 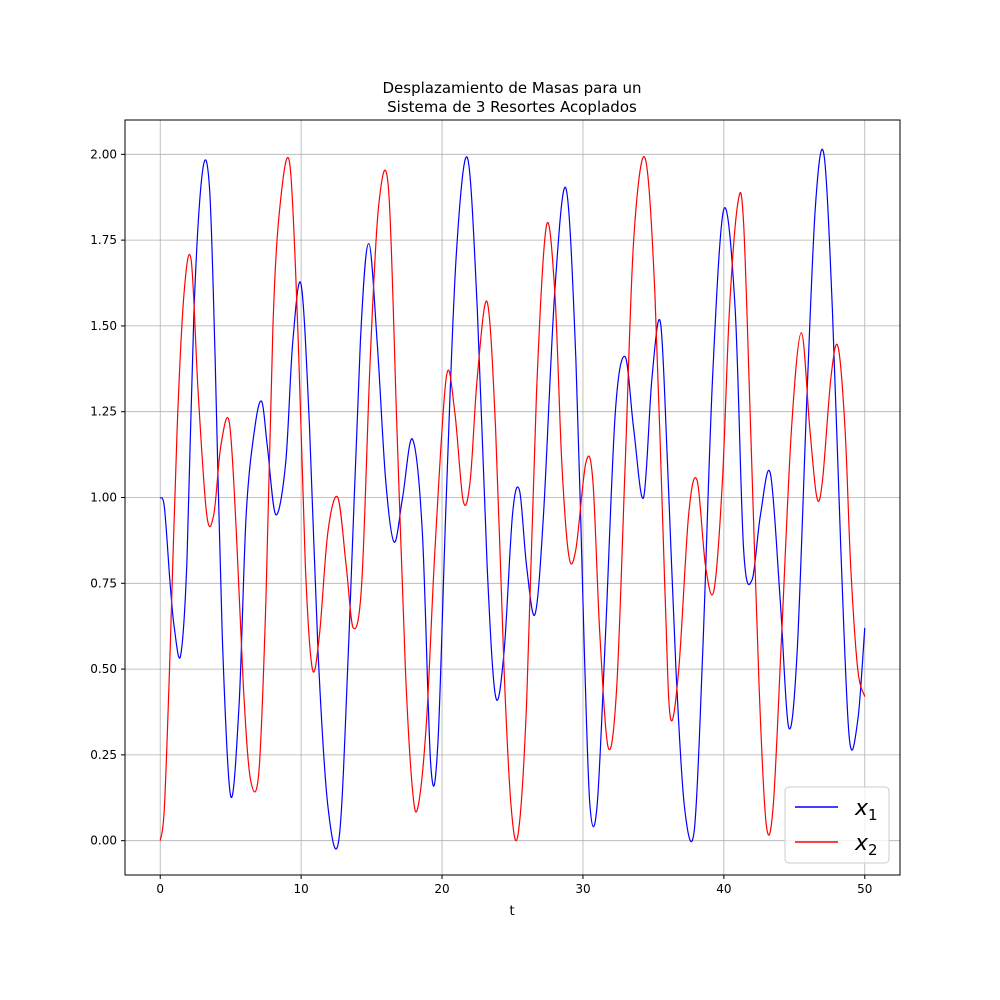 I want to click on legend-box, so click(x=837, y=825).